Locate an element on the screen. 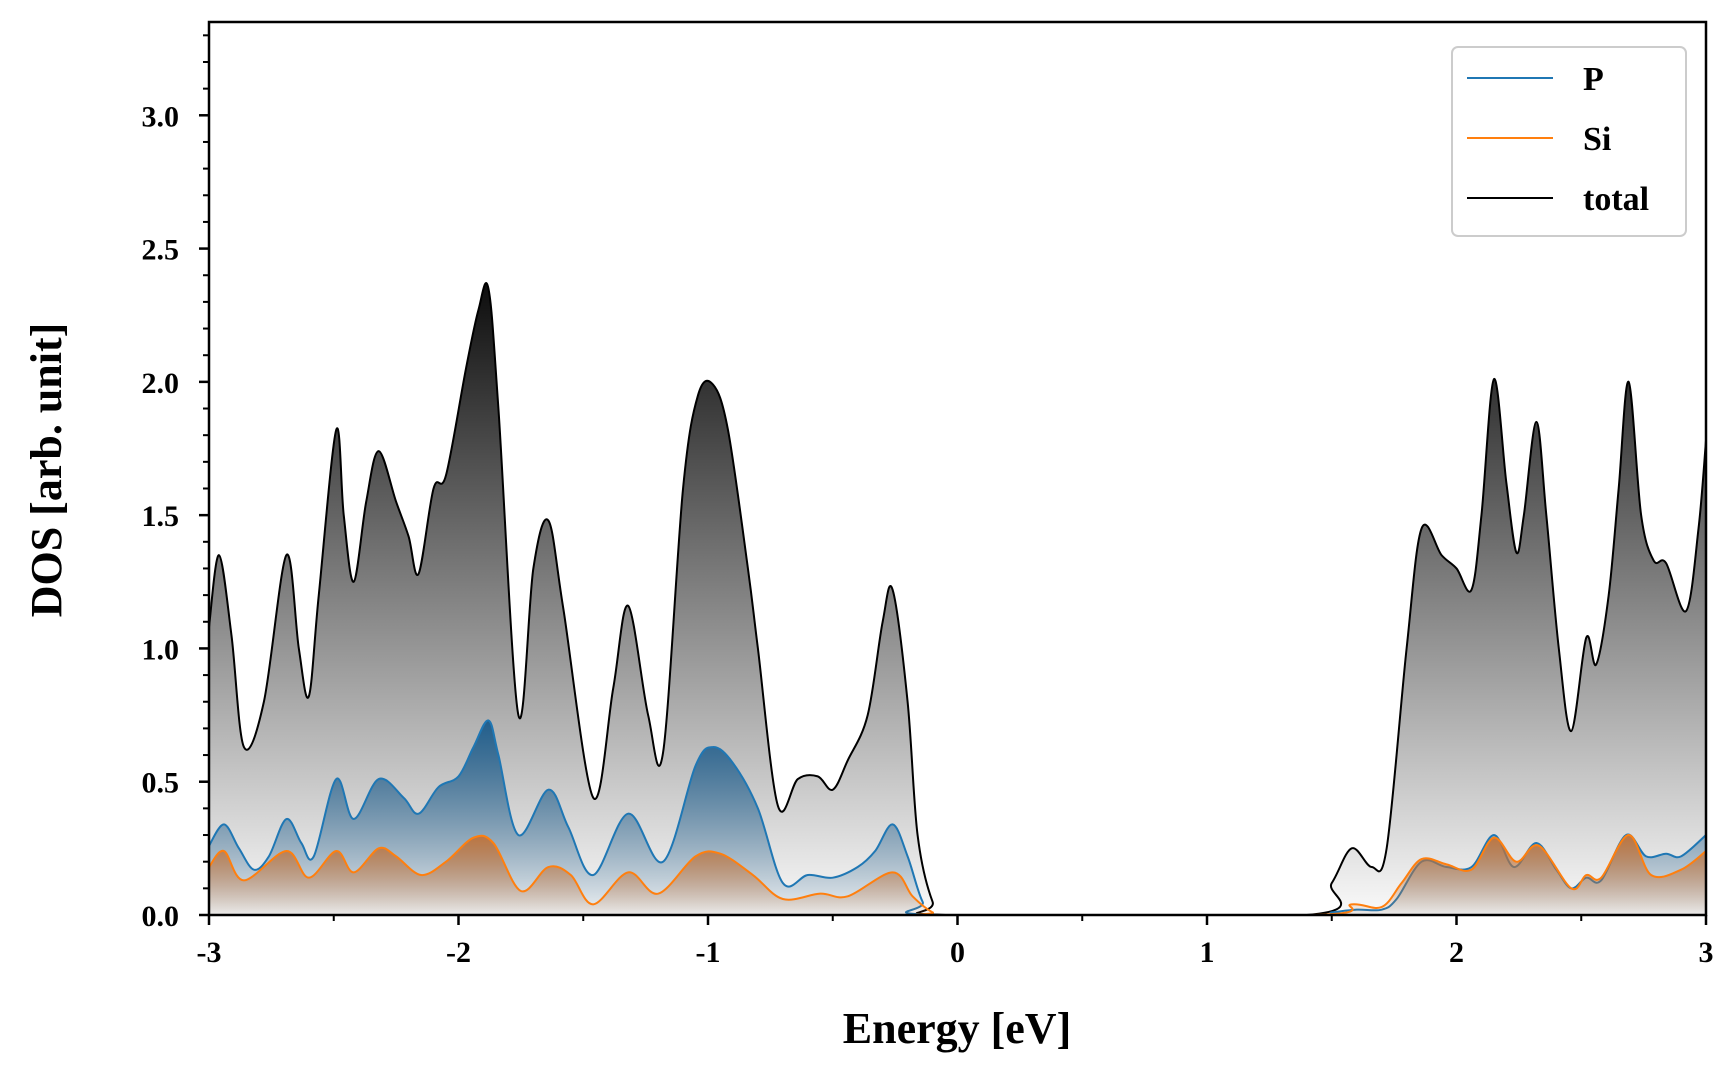 The height and width of the screenshot is (1080, 1728). series-line-si is located at coordinates (957, 874).